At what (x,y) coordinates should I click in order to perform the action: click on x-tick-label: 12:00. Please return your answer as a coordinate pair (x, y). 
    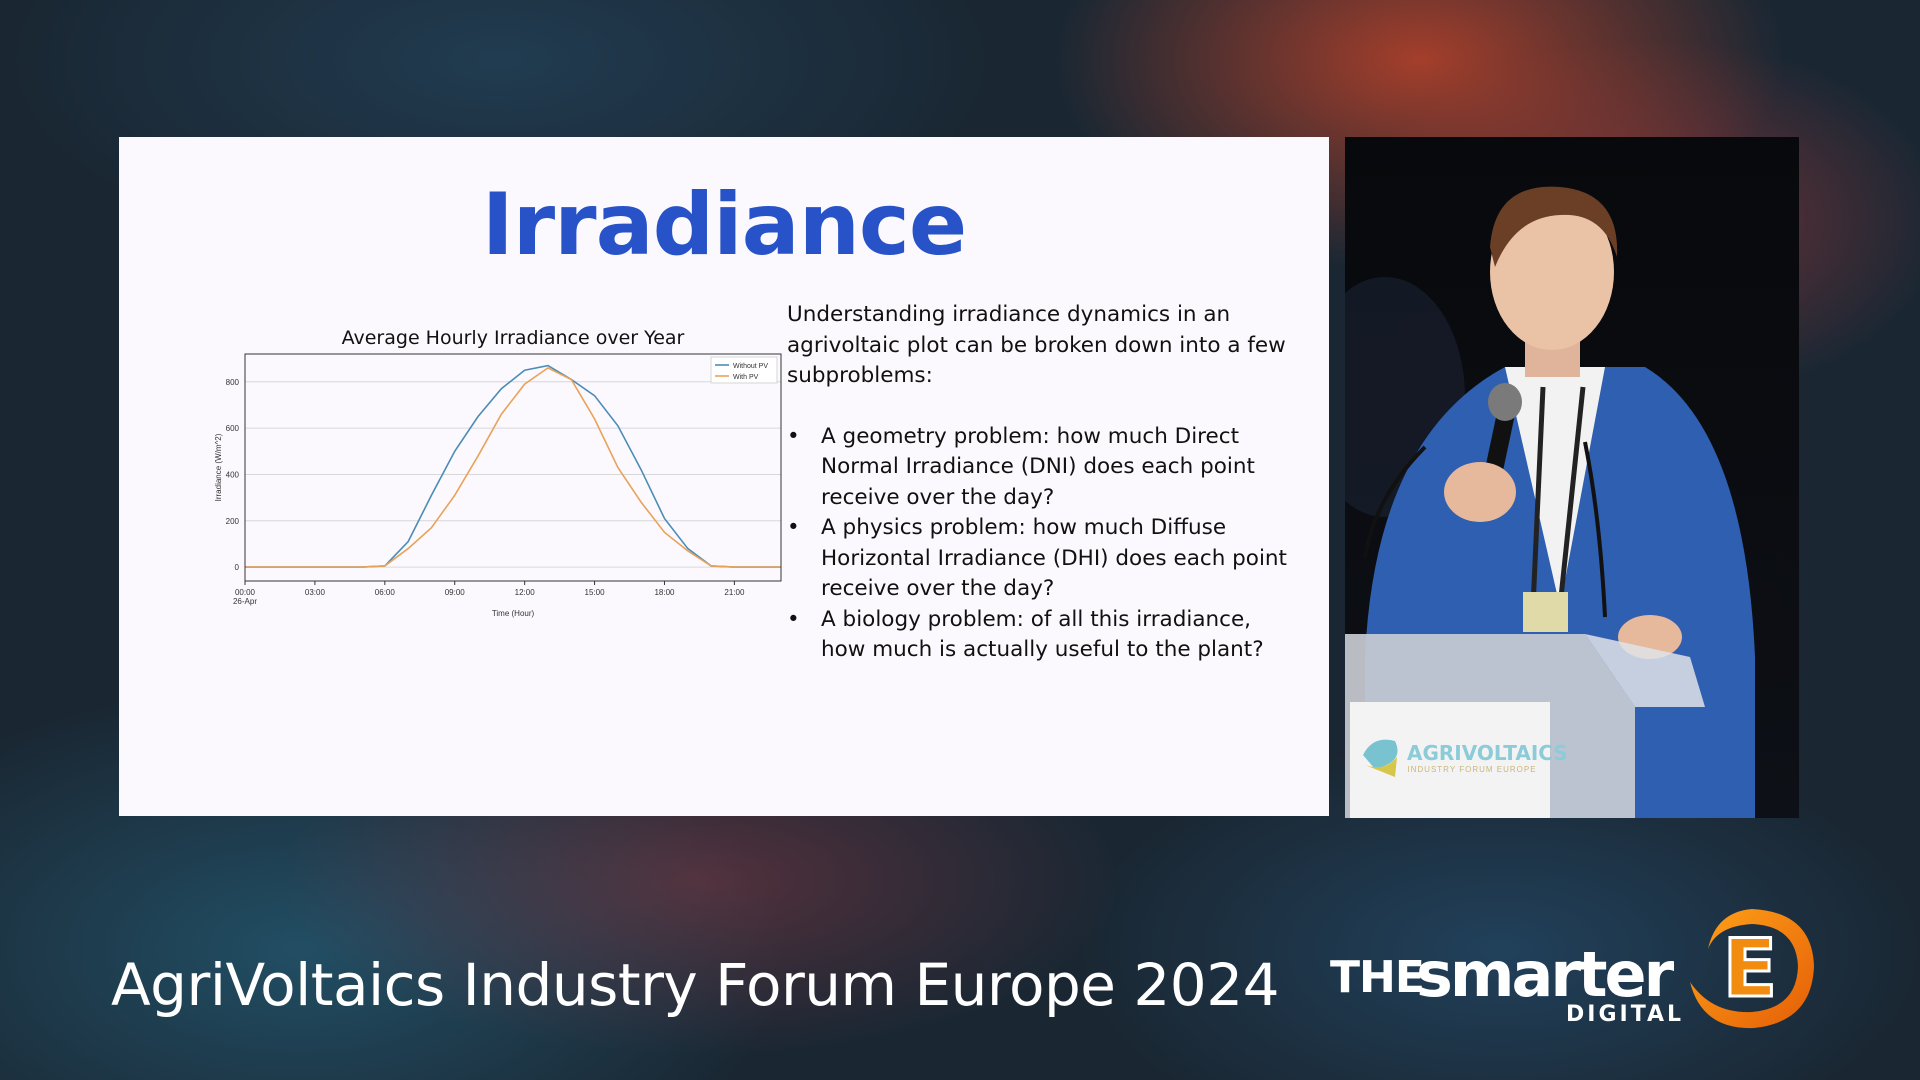
    Looking at the image, I should click on (525, 592).